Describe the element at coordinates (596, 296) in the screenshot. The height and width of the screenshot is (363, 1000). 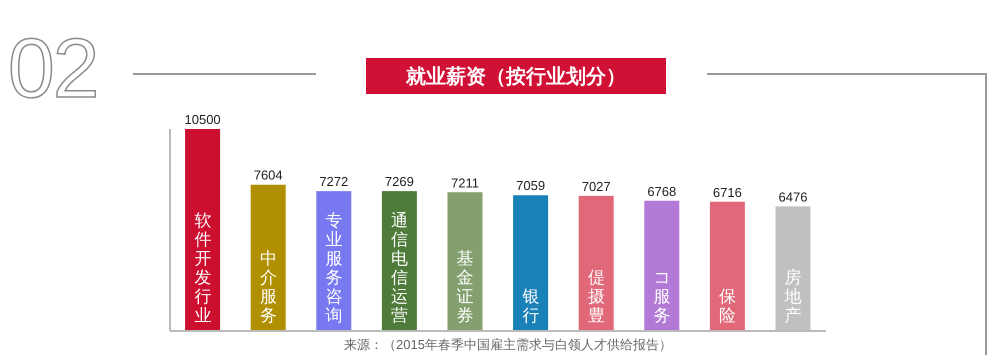
I see `x-tick-label: 偍摄豊` at that location.